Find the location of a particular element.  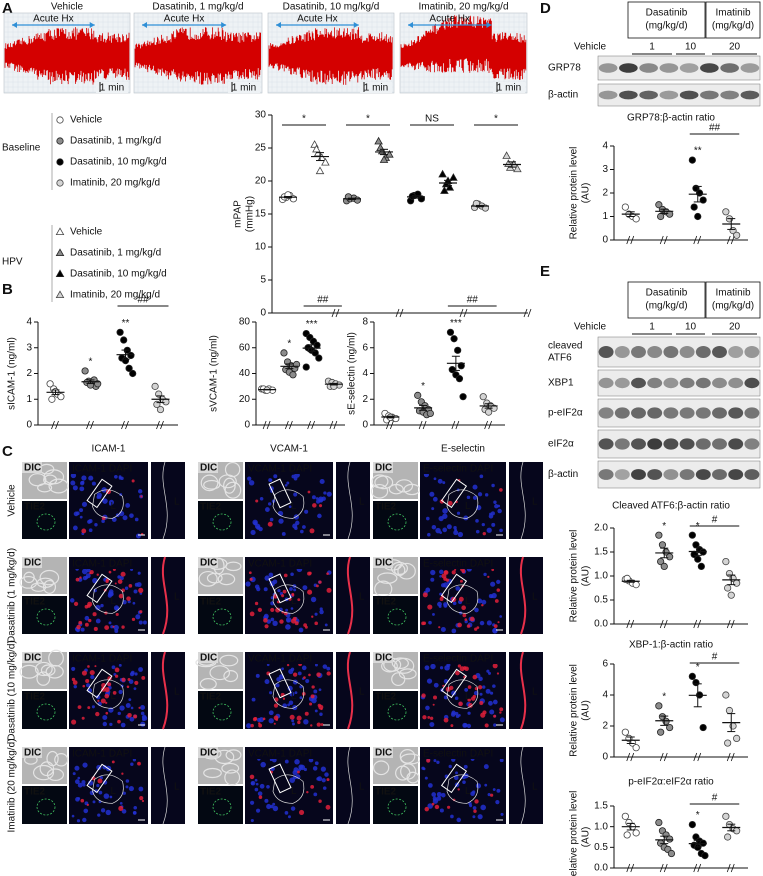

dic-label: DIC is located at coordinates (32, 563).